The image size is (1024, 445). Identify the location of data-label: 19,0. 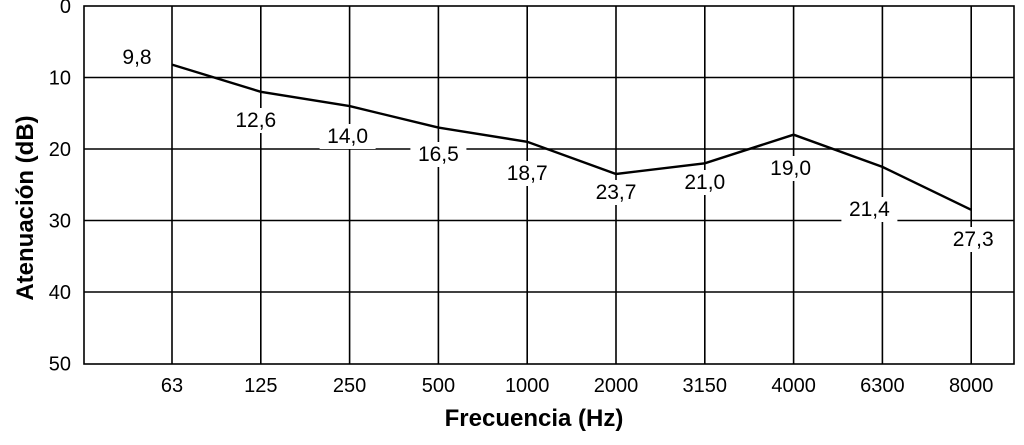
(790, 168).